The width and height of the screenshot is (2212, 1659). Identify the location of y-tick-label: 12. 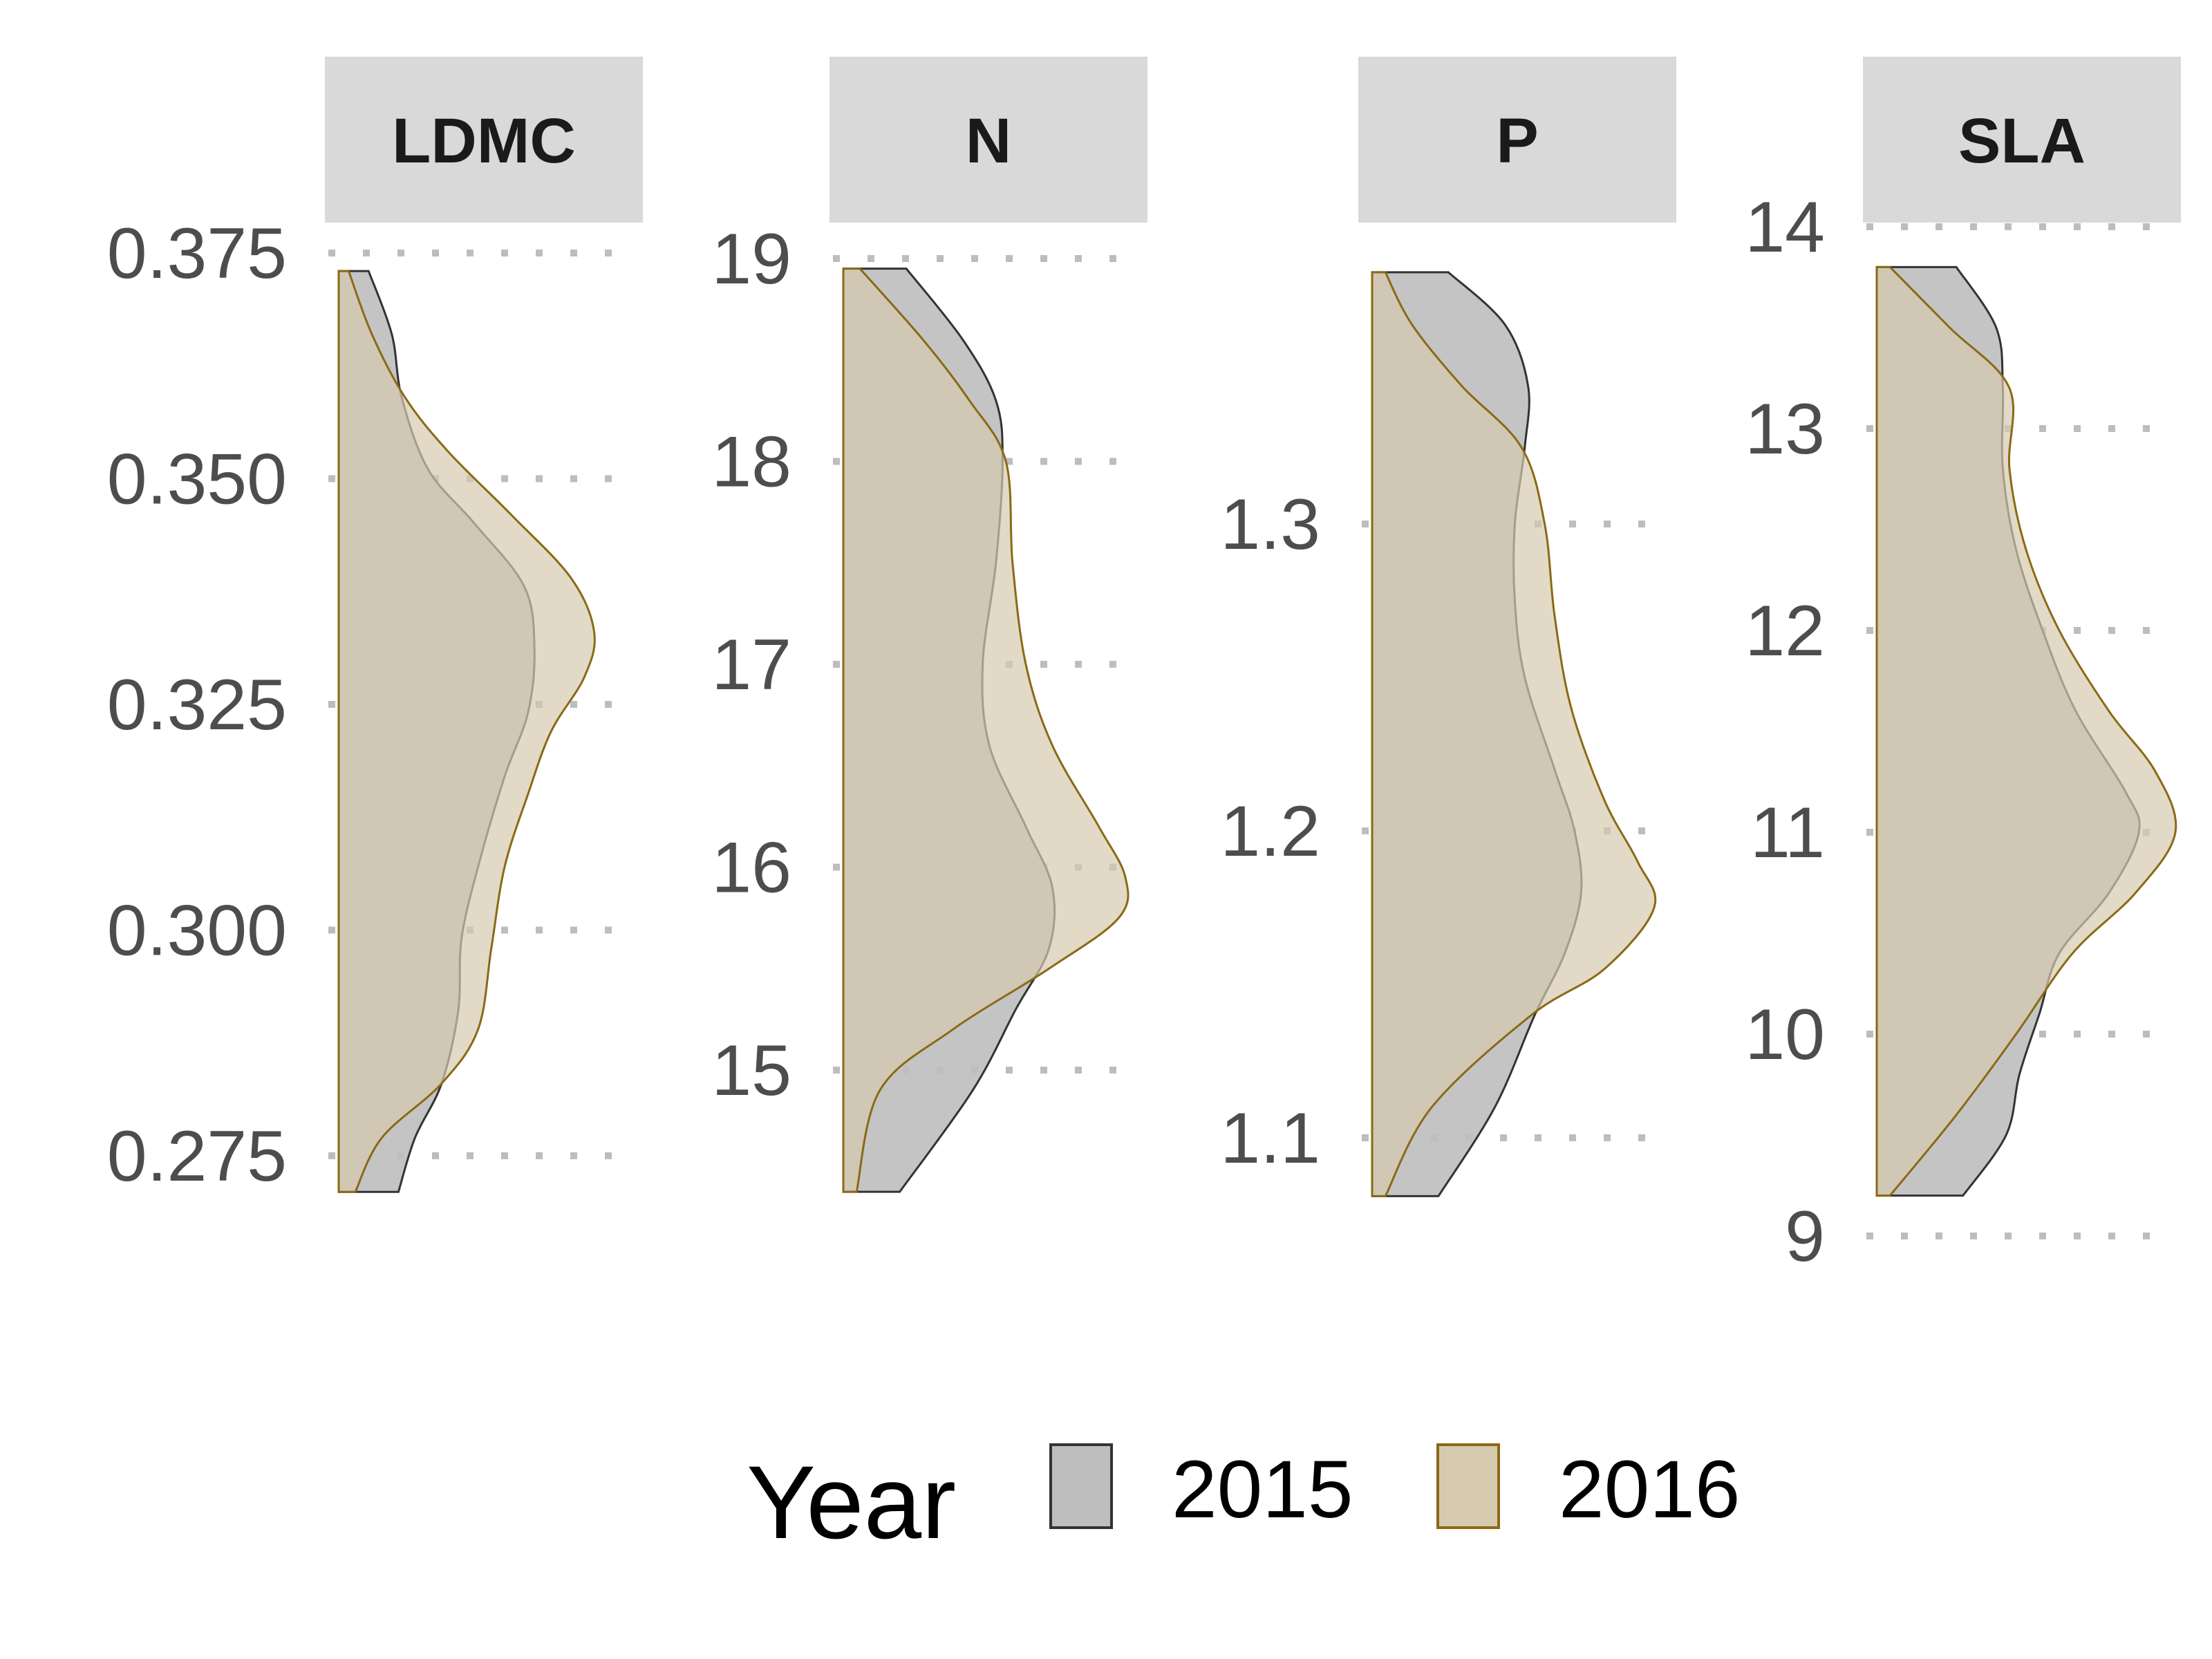
(1785, 631).